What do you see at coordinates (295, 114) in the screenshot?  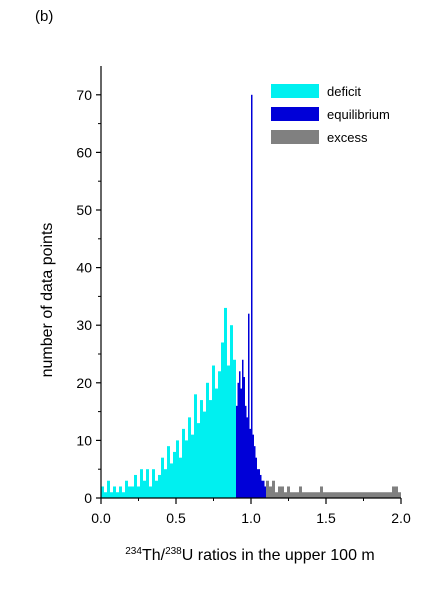 I see `legend-swatch-equilibrium` at bounding box center [295, 114].